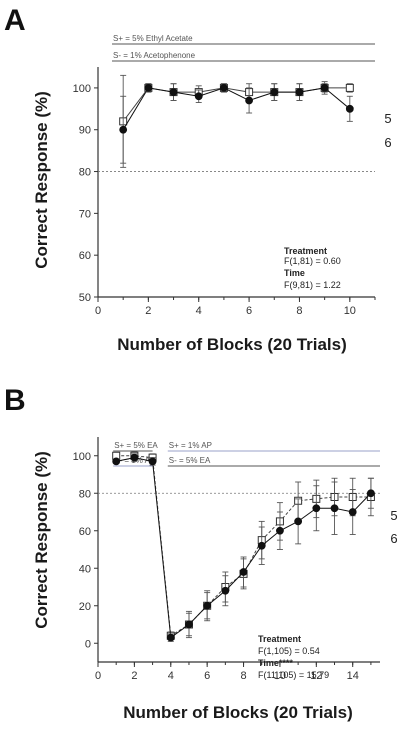 This screenshot has width=400, height=730. What do you see at coordinates (289, 651) in the screenshot?
I see `stats-line: F(1,105) = 0.54` at bounding box center [289, 651].